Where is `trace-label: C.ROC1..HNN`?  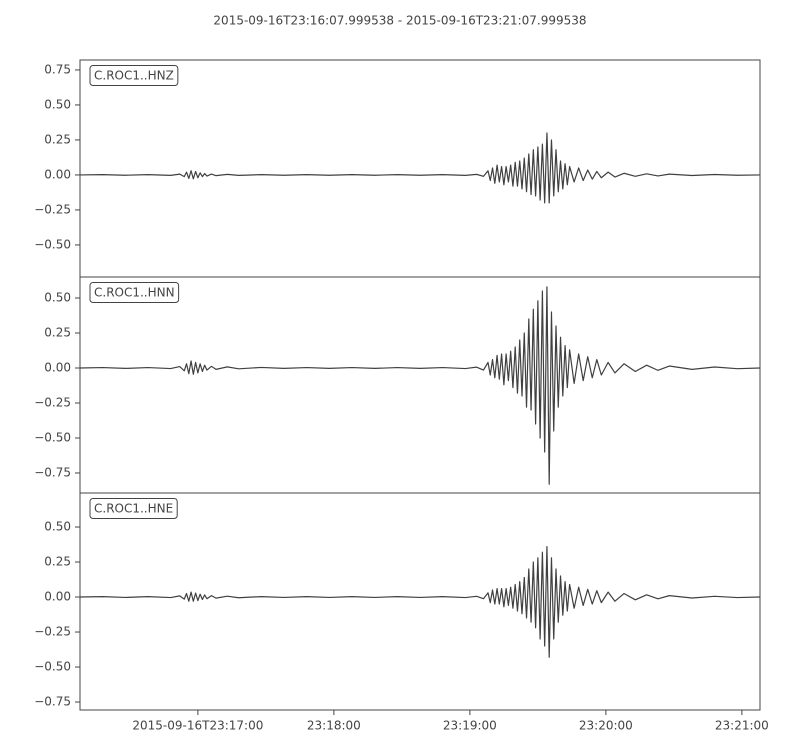 trace-label: C.ROC1..HNN is located at coordinates (134, 293).